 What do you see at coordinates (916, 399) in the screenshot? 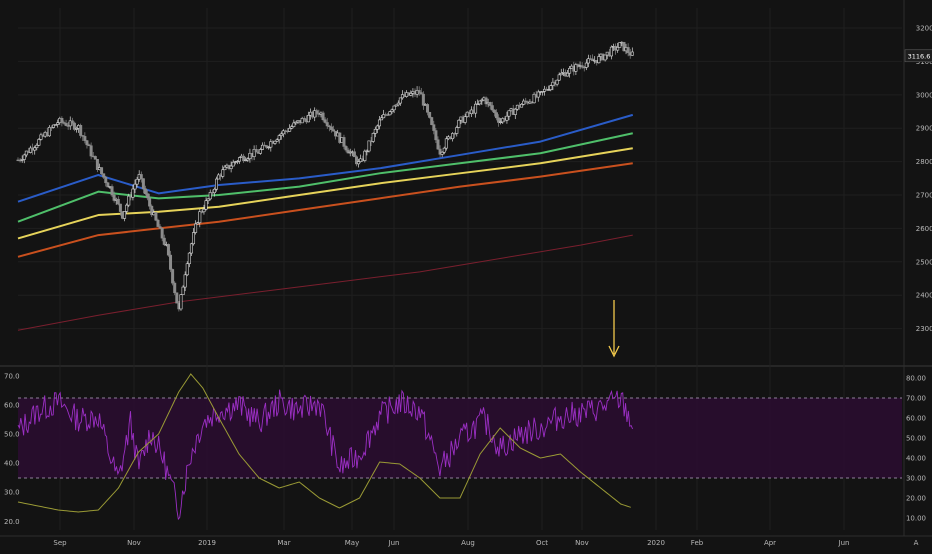
I see `osc-right-tick-label: 70.00` at bounding box center [916, 399].